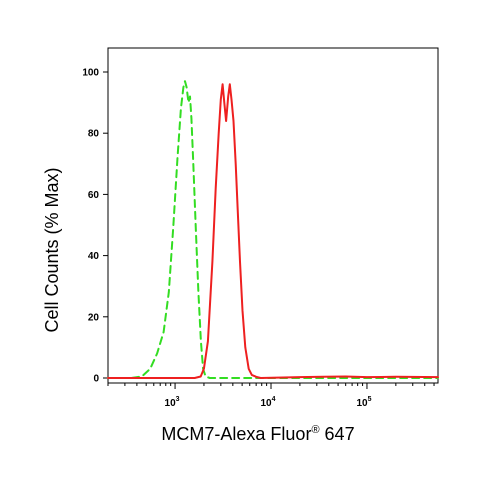  I want to click on x-tick-exponent: 5, so click(370, 399).